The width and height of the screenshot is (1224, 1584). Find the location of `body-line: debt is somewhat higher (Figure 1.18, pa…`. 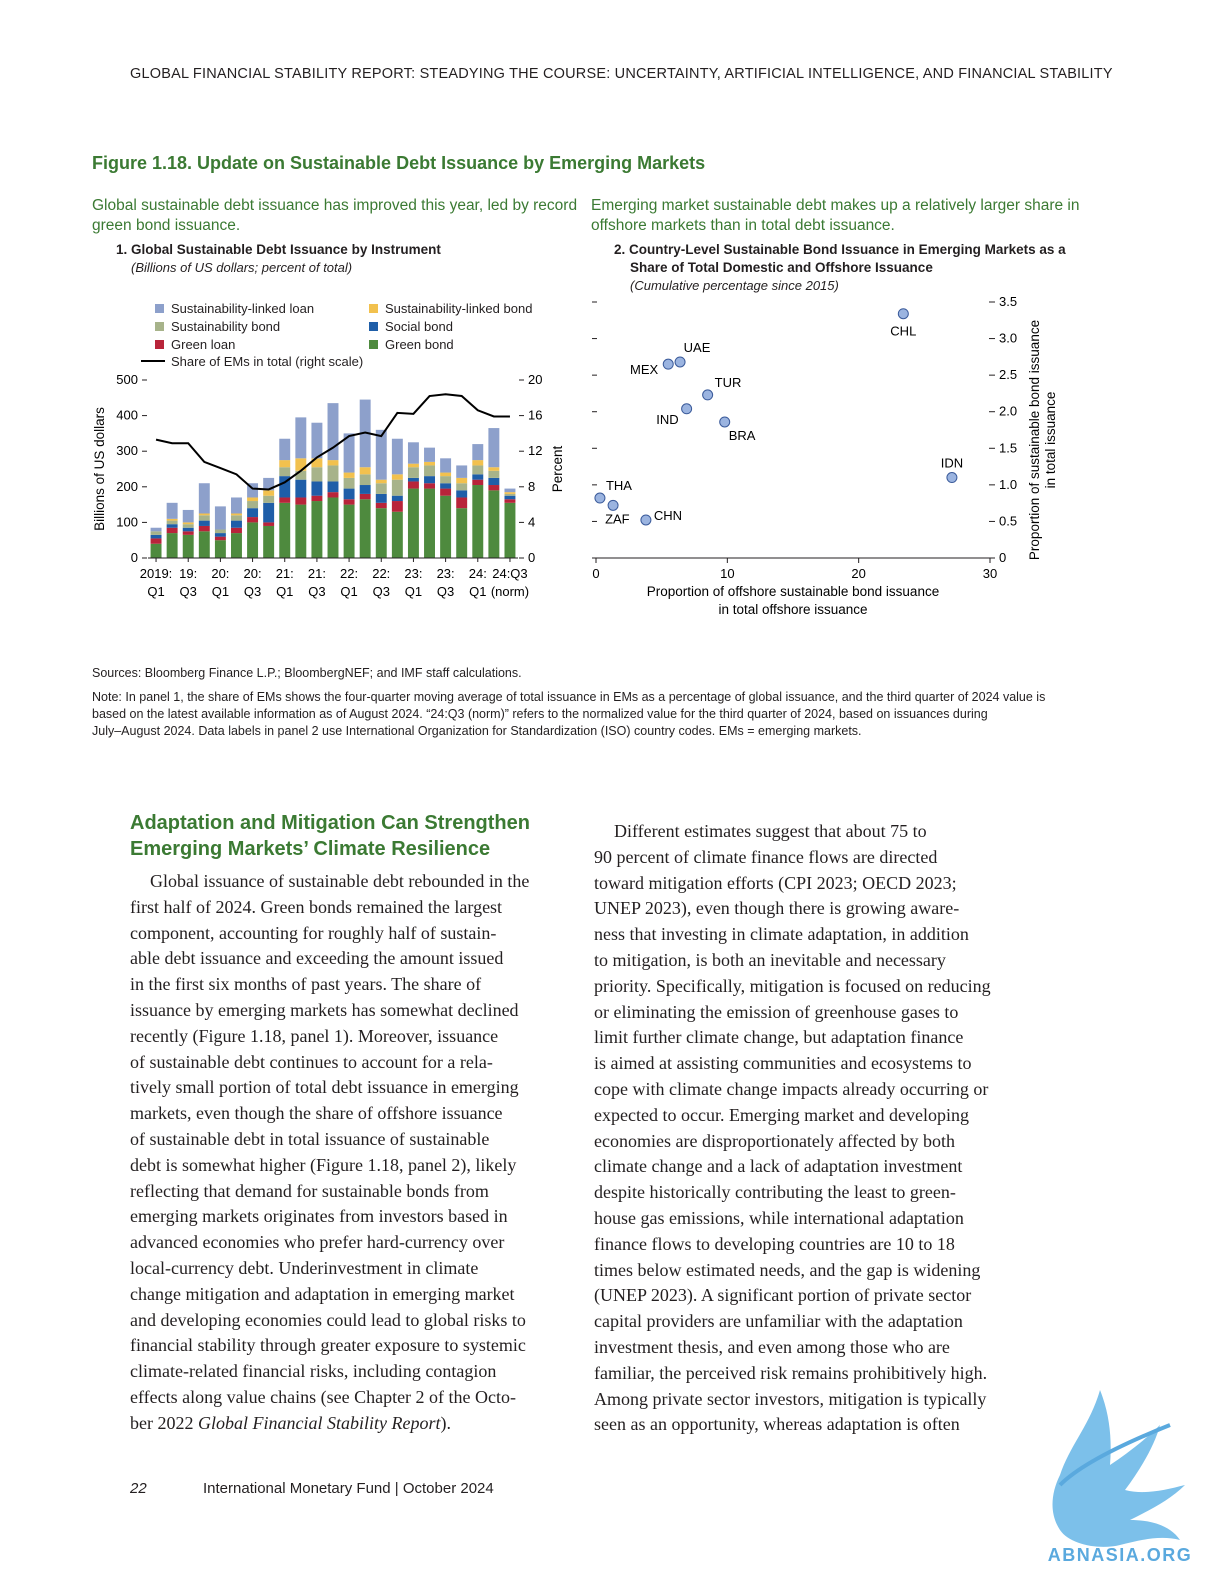

body-line: debt is somewhat higher (Figure 1.18, pa… is located at coordinates (323, 1164).